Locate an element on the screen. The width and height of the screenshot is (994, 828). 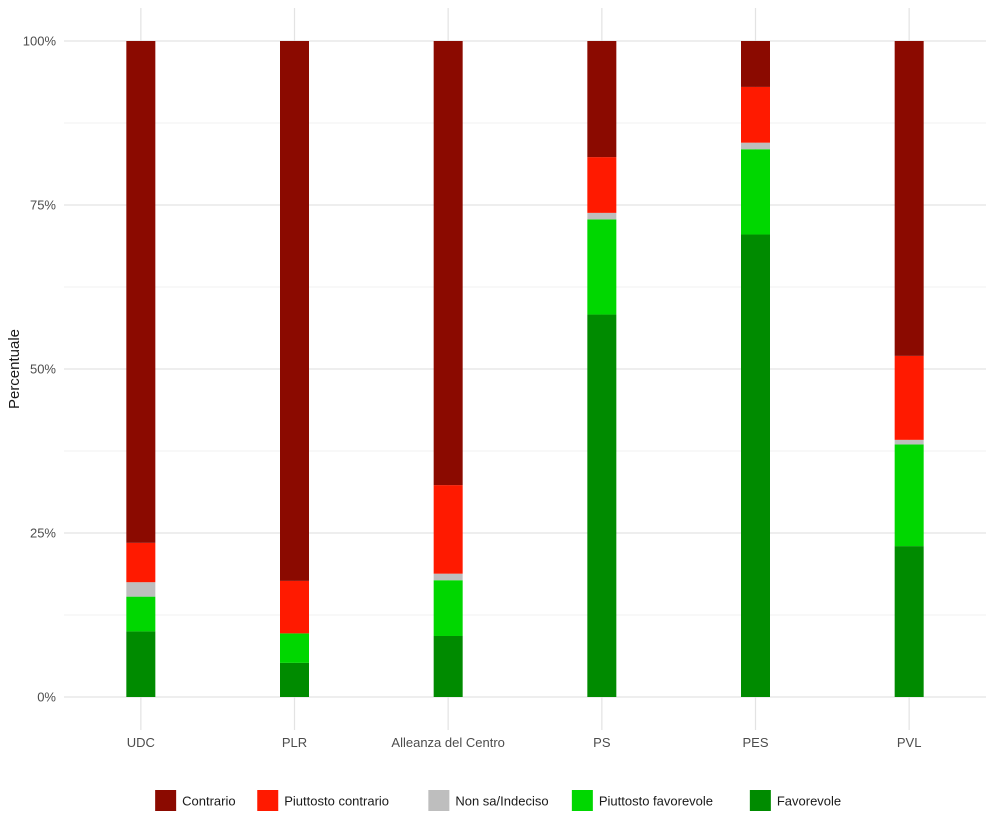
y-tick-label: 25% is located at coordinates (43, 533).